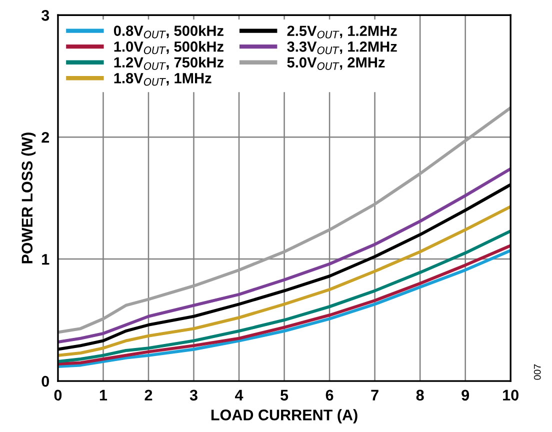  I want to click on y-tick-label: 1, so click(46, 259).